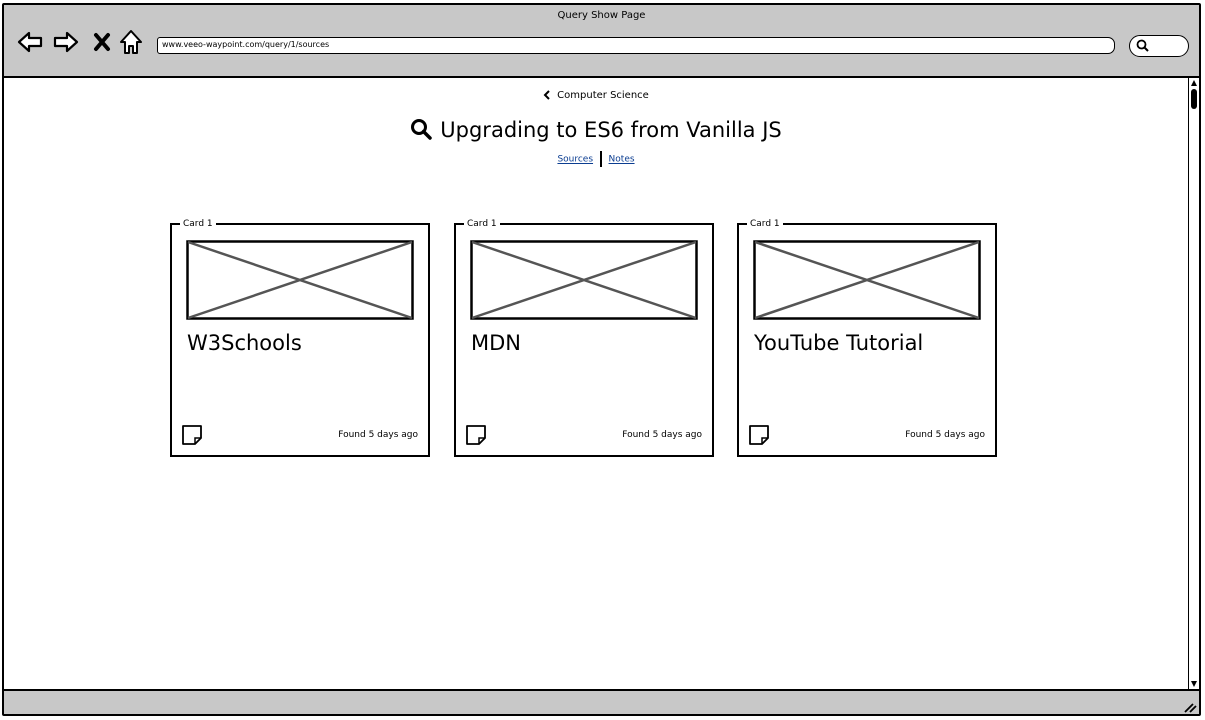 The height and width of the screenshot is (720, 1205). What do you see at coordinates (584, 337) in the screenshot?
I see `source-card: Card 1 MDN Found 5 days ago` at bounding box center [584, 337].